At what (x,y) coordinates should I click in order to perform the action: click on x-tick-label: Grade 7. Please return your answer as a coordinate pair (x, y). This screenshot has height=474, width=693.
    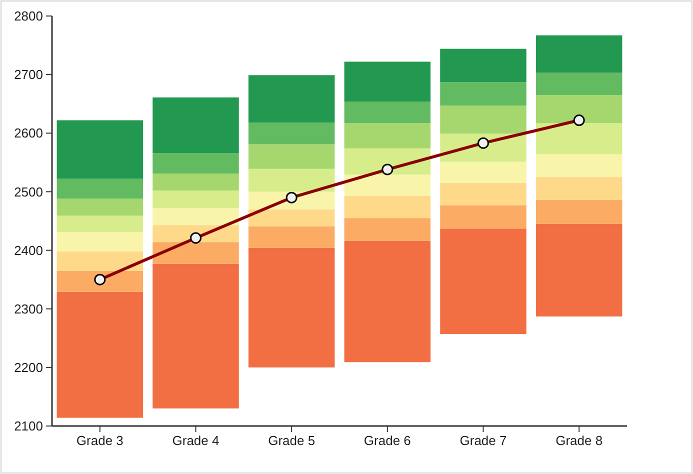
    Looking at the image, I should click on (483, 440).